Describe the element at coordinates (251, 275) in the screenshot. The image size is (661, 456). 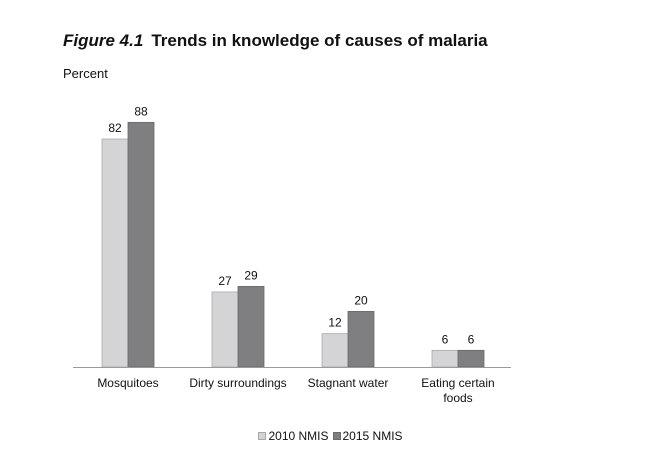
I see `data-label-dirty-surroundings-s2: 29` at that location.